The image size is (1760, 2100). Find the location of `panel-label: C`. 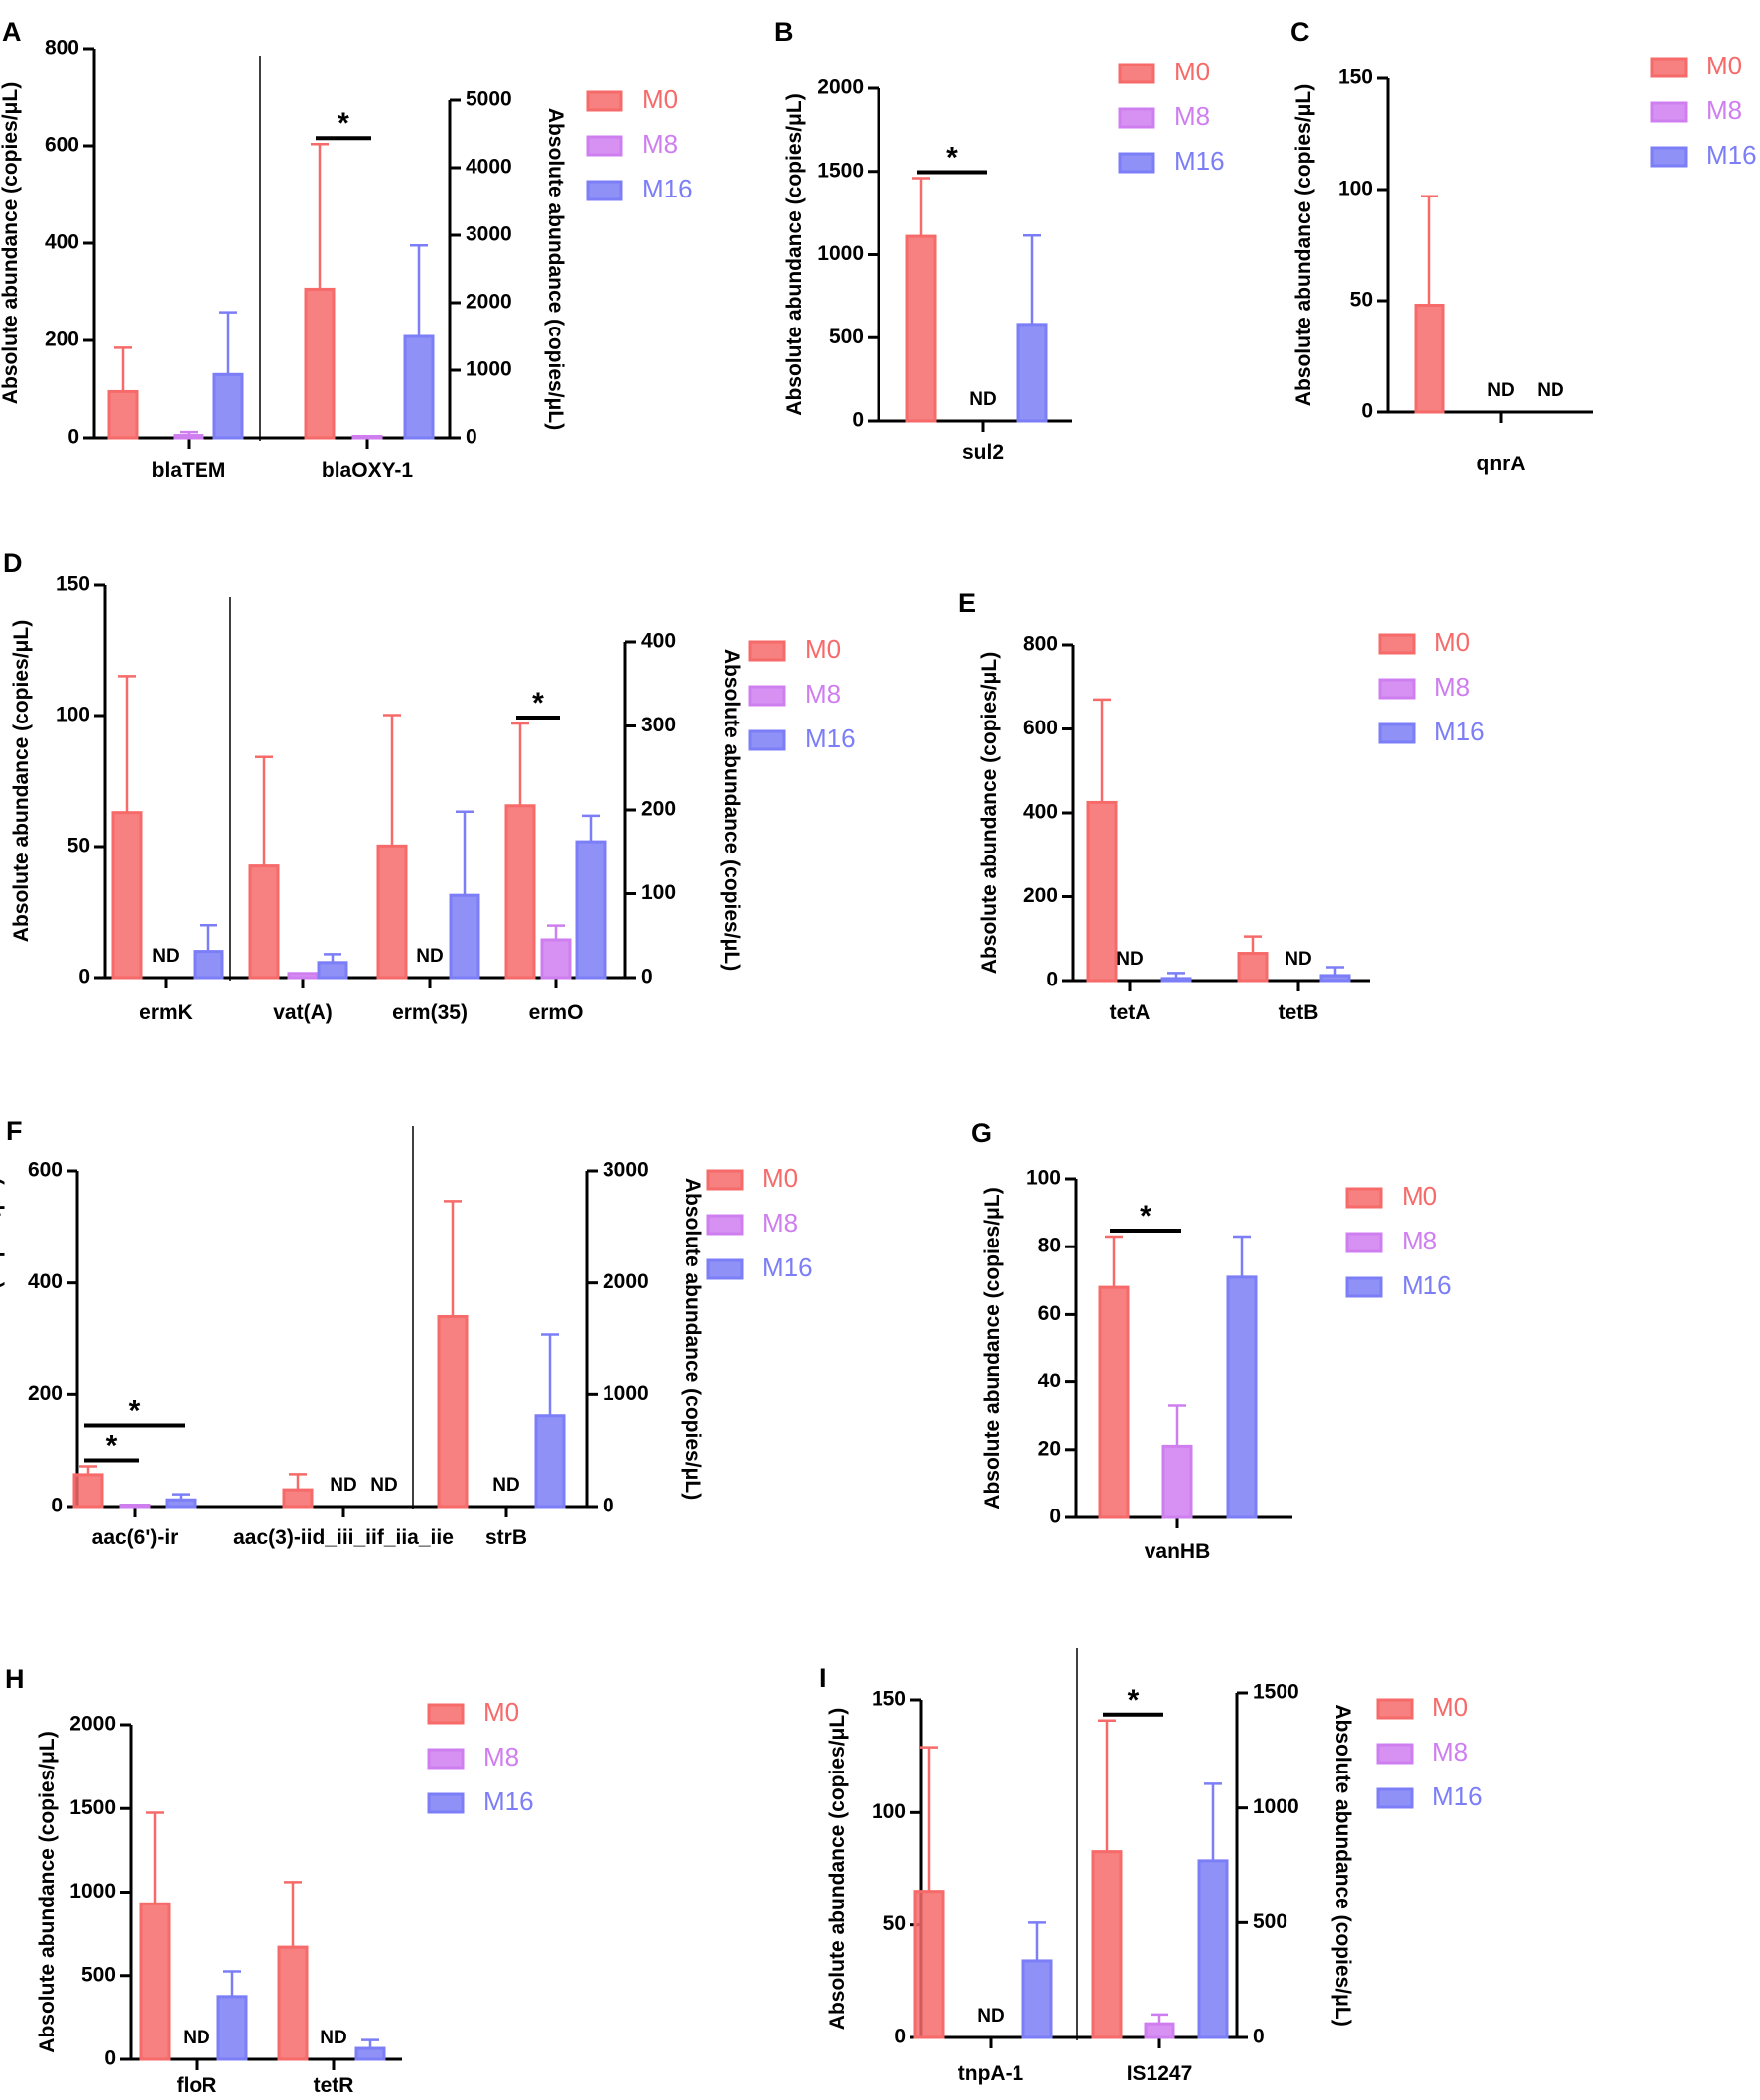

panel-label: C is located at coordinates (1300, 32).